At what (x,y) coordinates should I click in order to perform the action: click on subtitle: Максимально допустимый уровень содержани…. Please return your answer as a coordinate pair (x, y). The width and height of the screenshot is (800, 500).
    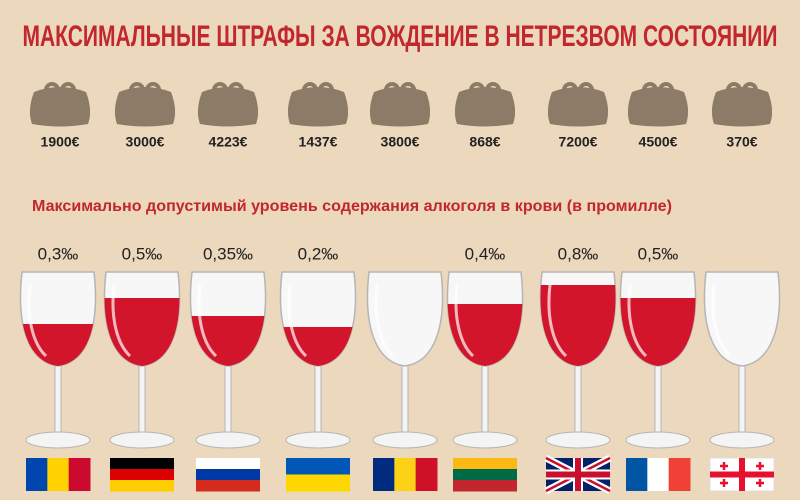
    Looking at the image, I should click on (352, 206).